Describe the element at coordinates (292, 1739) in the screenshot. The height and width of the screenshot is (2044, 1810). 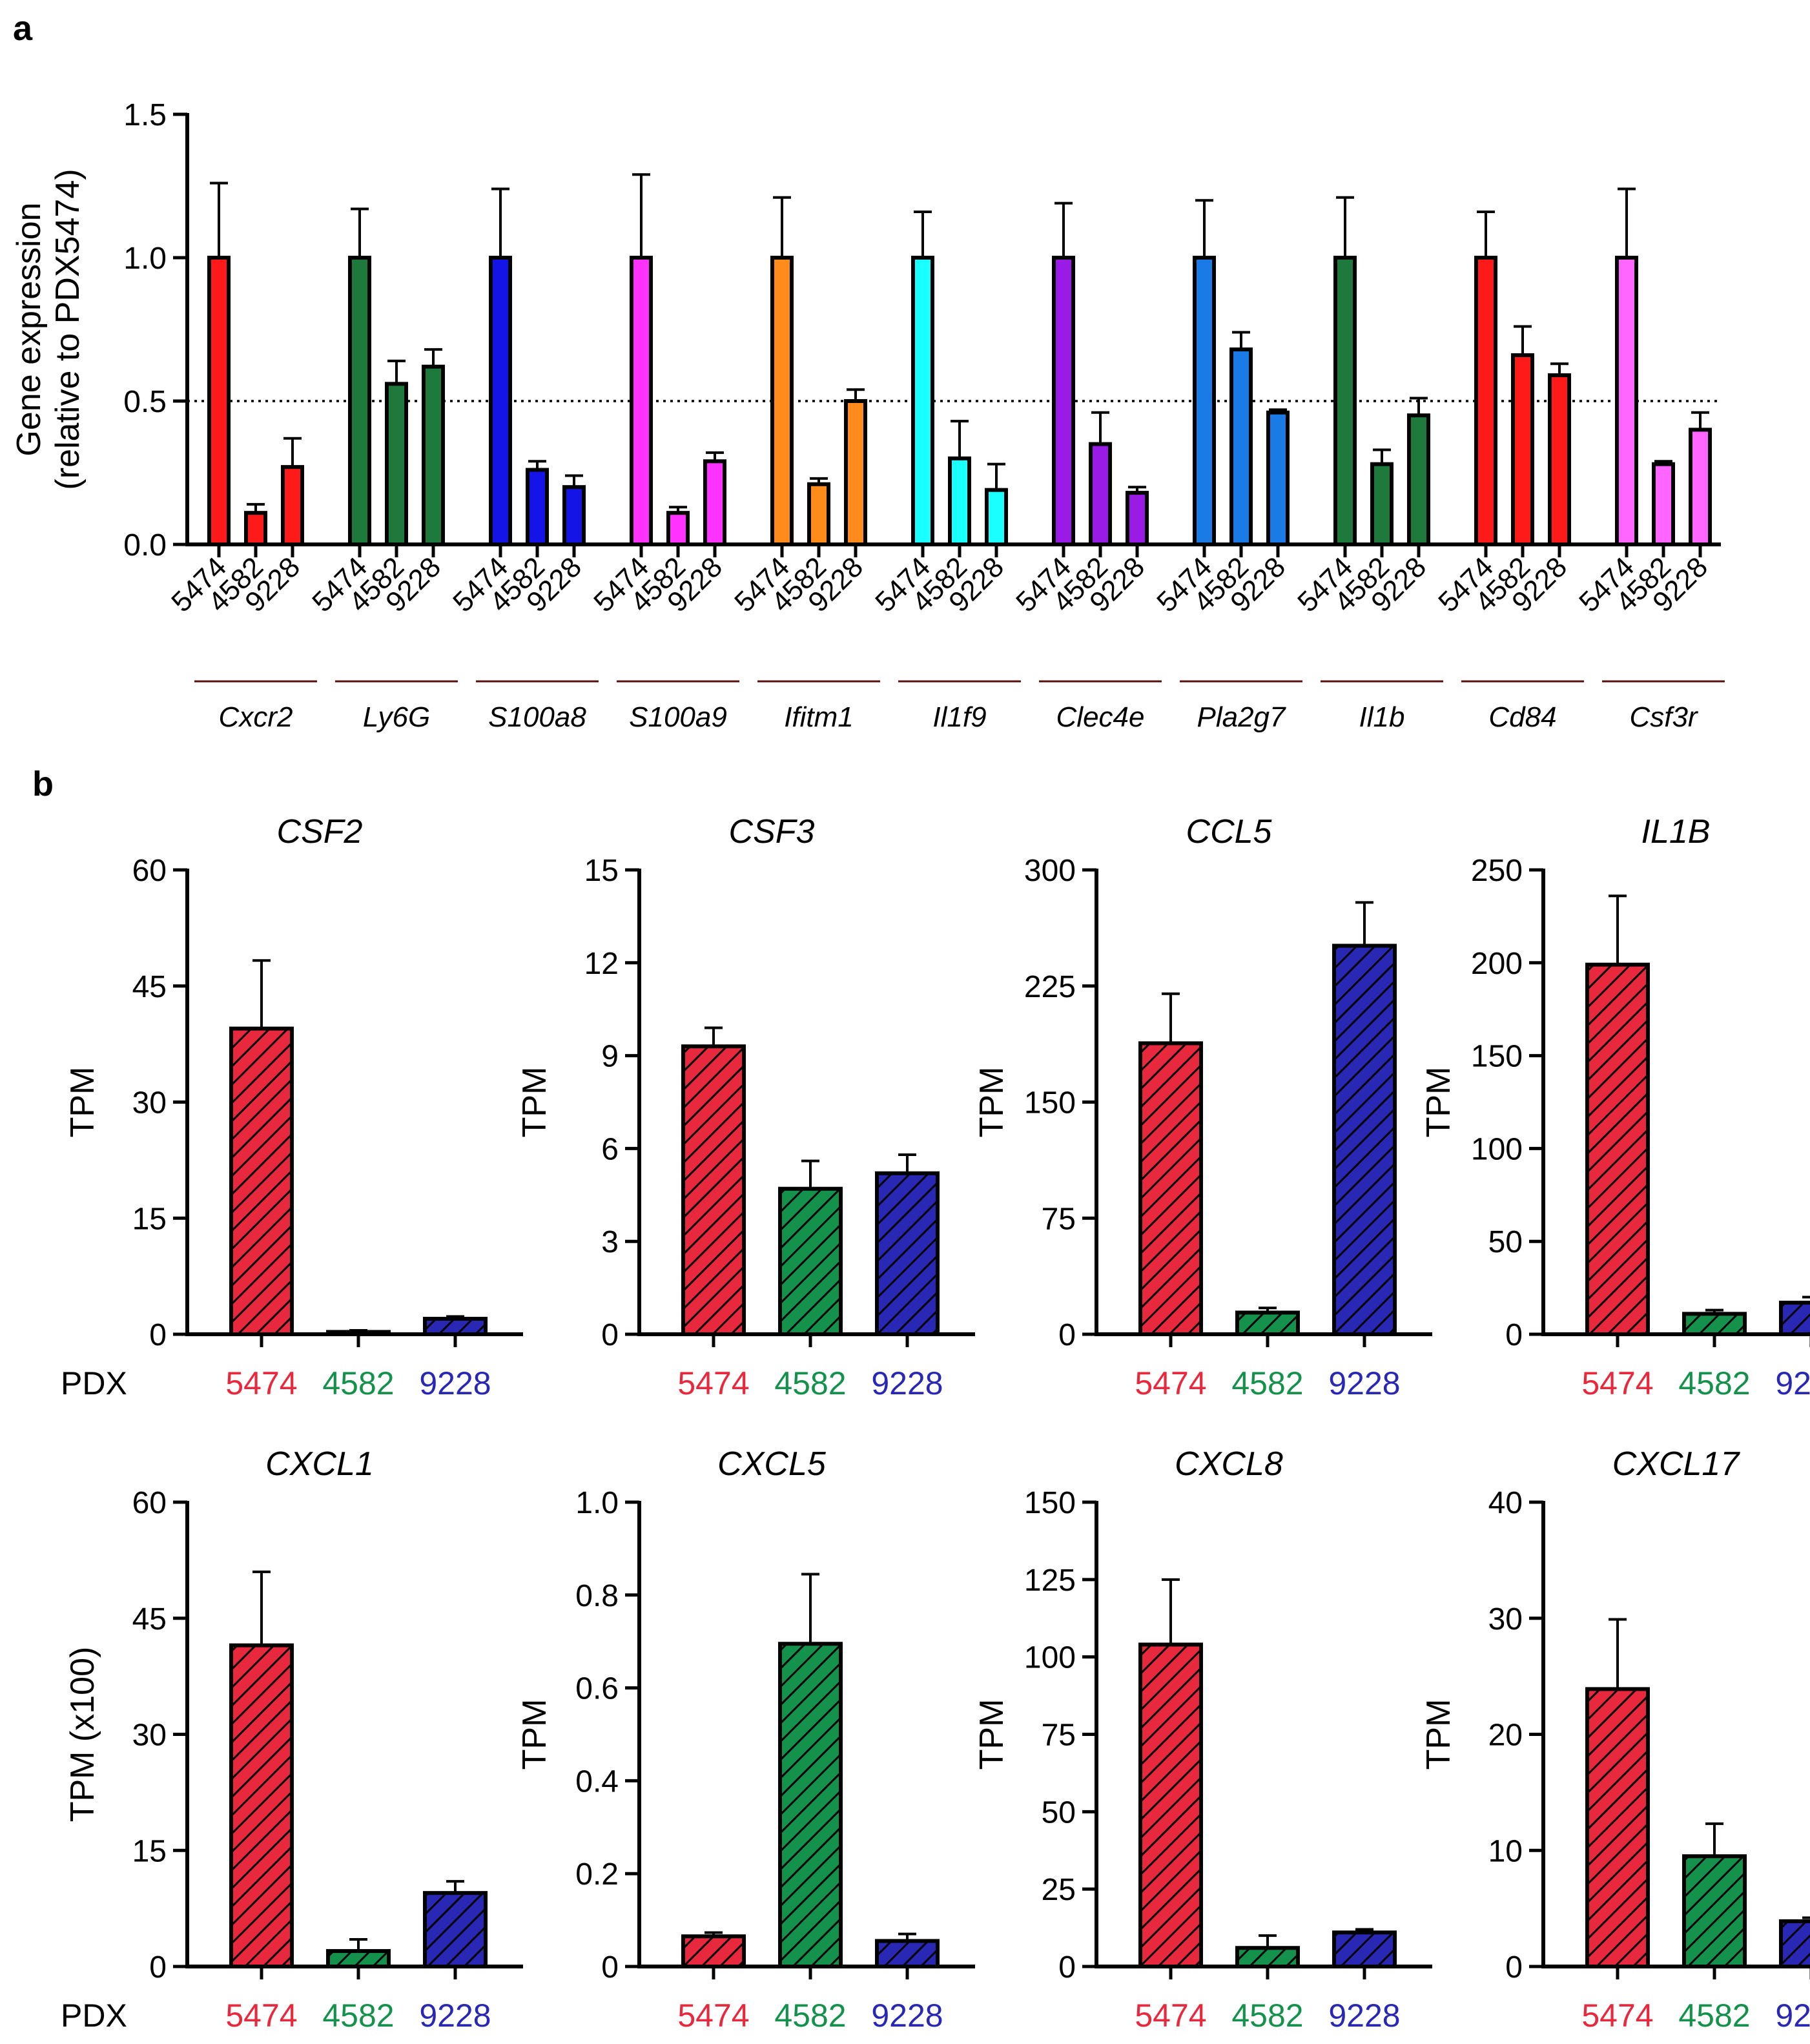
I see `chart-cxcl1: 0 15 30 45 60 CXCL1 TPM (x100) 5474 4582 9228 PDX` at that location.